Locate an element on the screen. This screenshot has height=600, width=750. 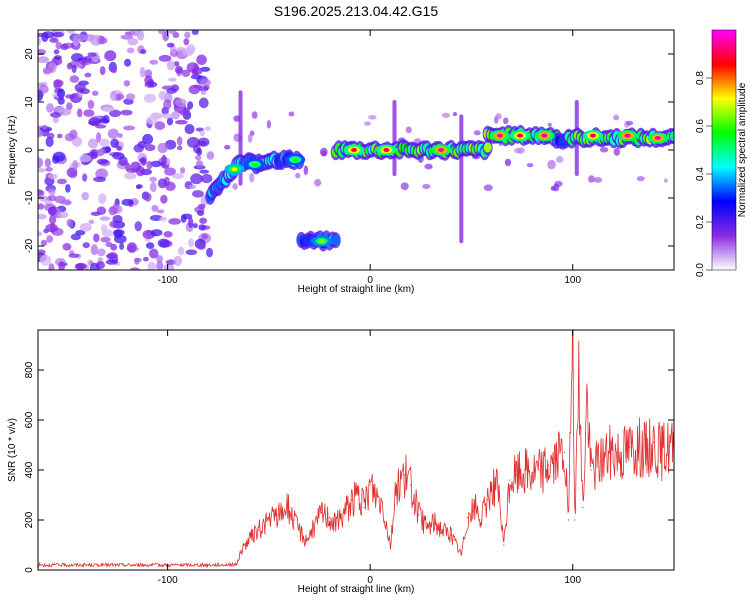
colorbar-tick-label: 0.2 is located at coordinates (700, 222).